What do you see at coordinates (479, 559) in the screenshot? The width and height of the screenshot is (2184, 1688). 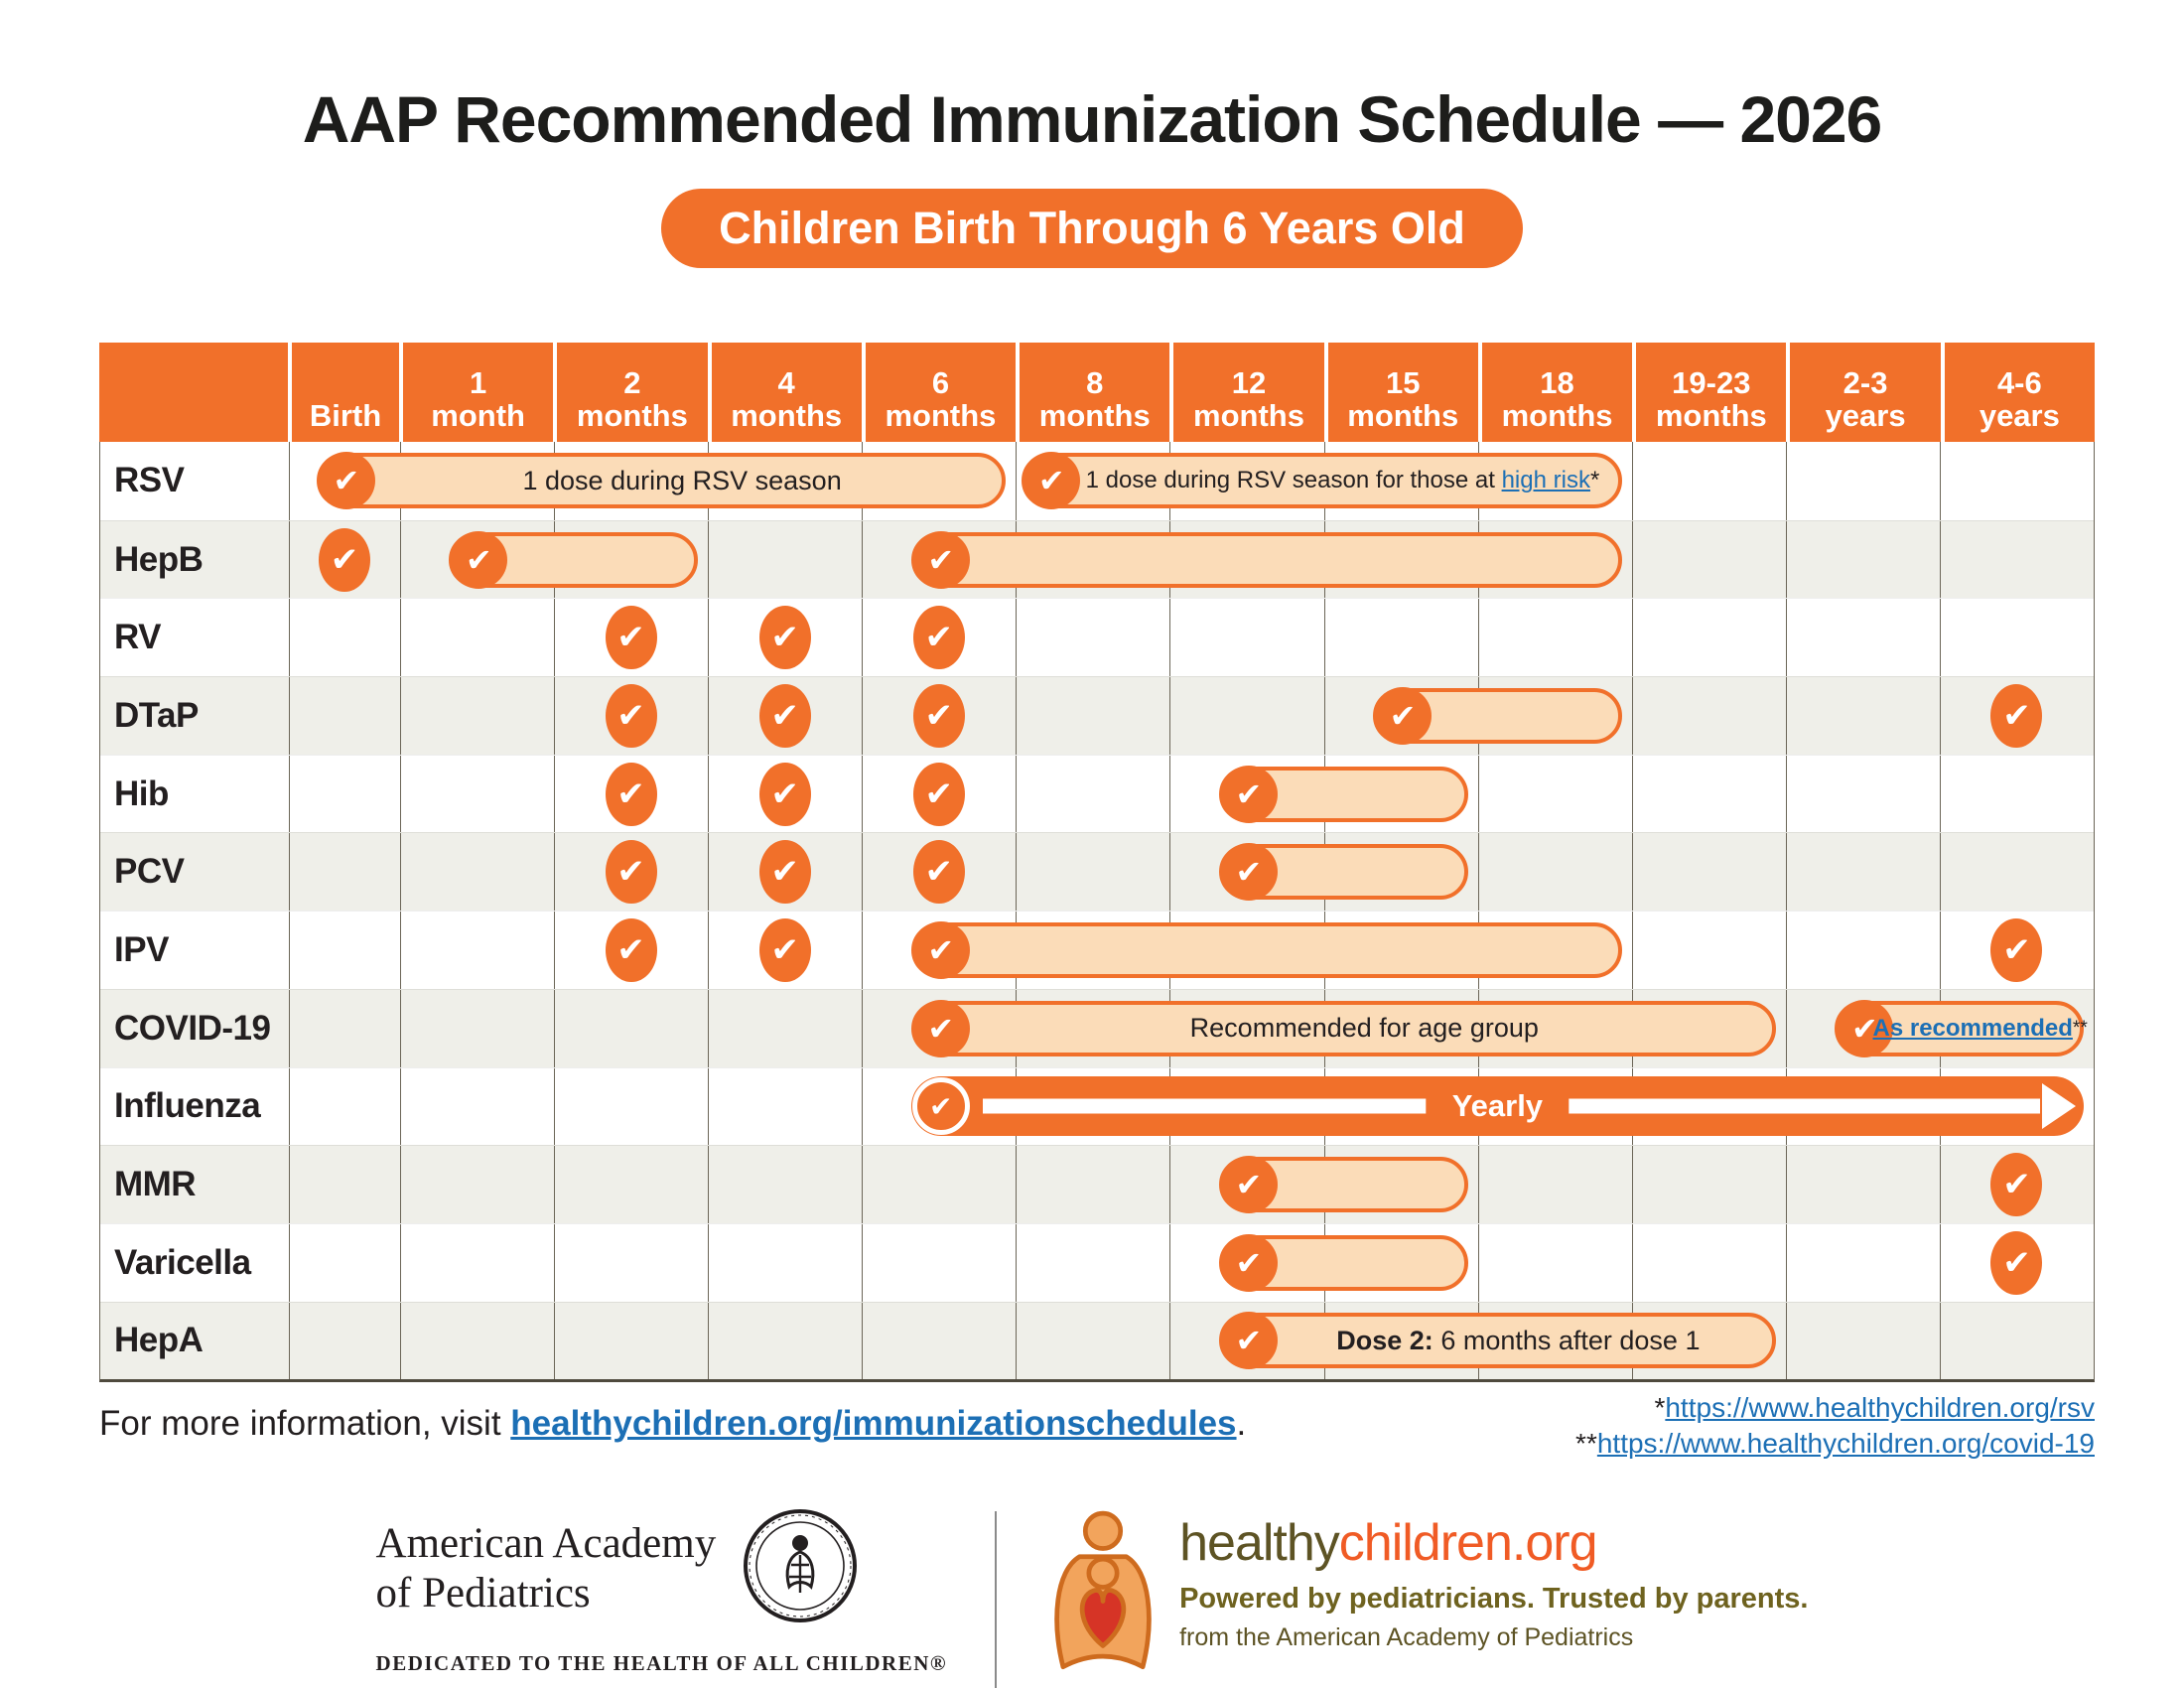 I see `dose-check-icon-hepb-0: ✔` at bounding box center [479, 559].